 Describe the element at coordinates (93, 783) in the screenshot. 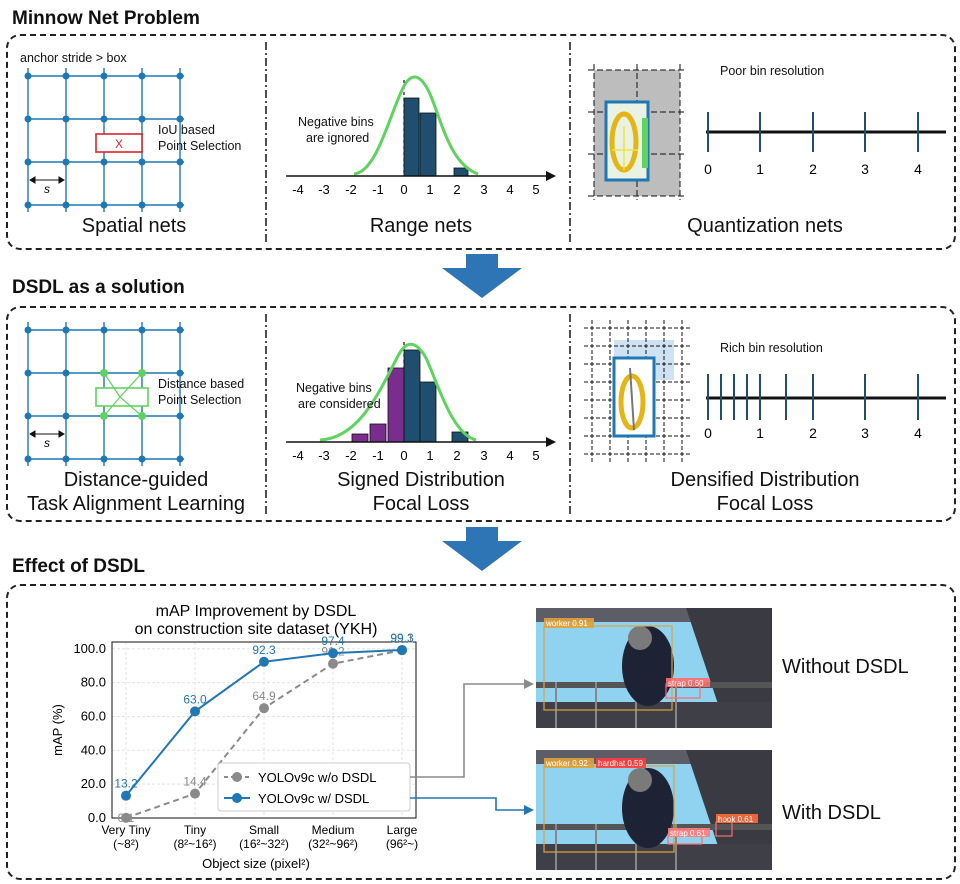

I see `y-tick-label: 20.0` at that location.